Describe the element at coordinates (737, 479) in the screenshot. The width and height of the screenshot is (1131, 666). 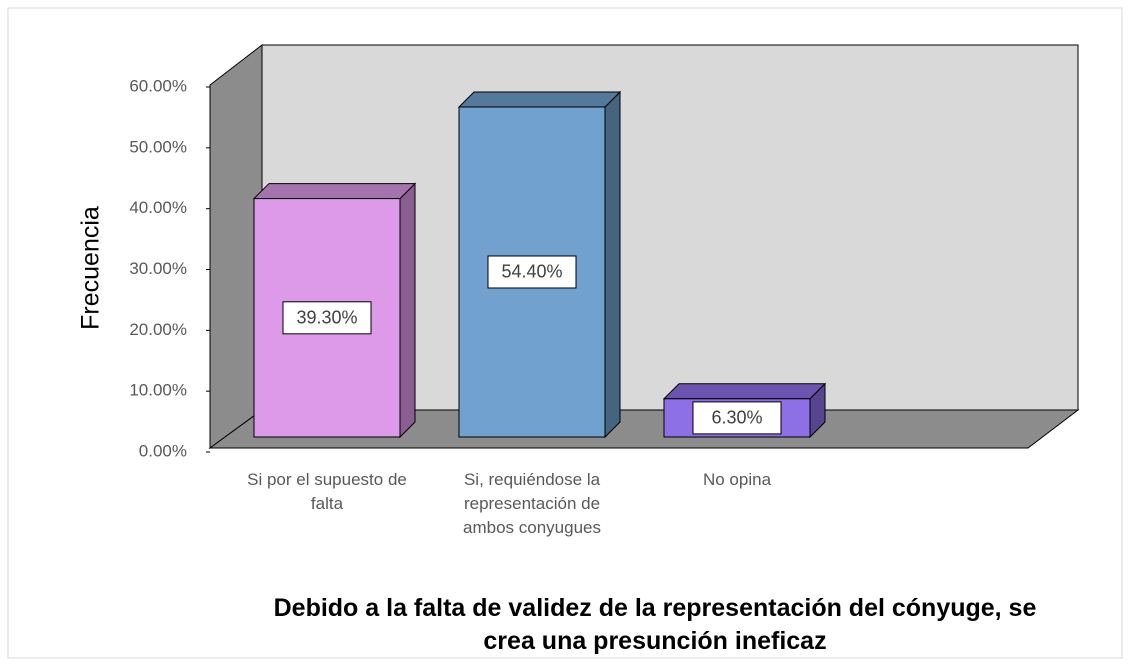
I see `x-tick-label: No opina` at that location.